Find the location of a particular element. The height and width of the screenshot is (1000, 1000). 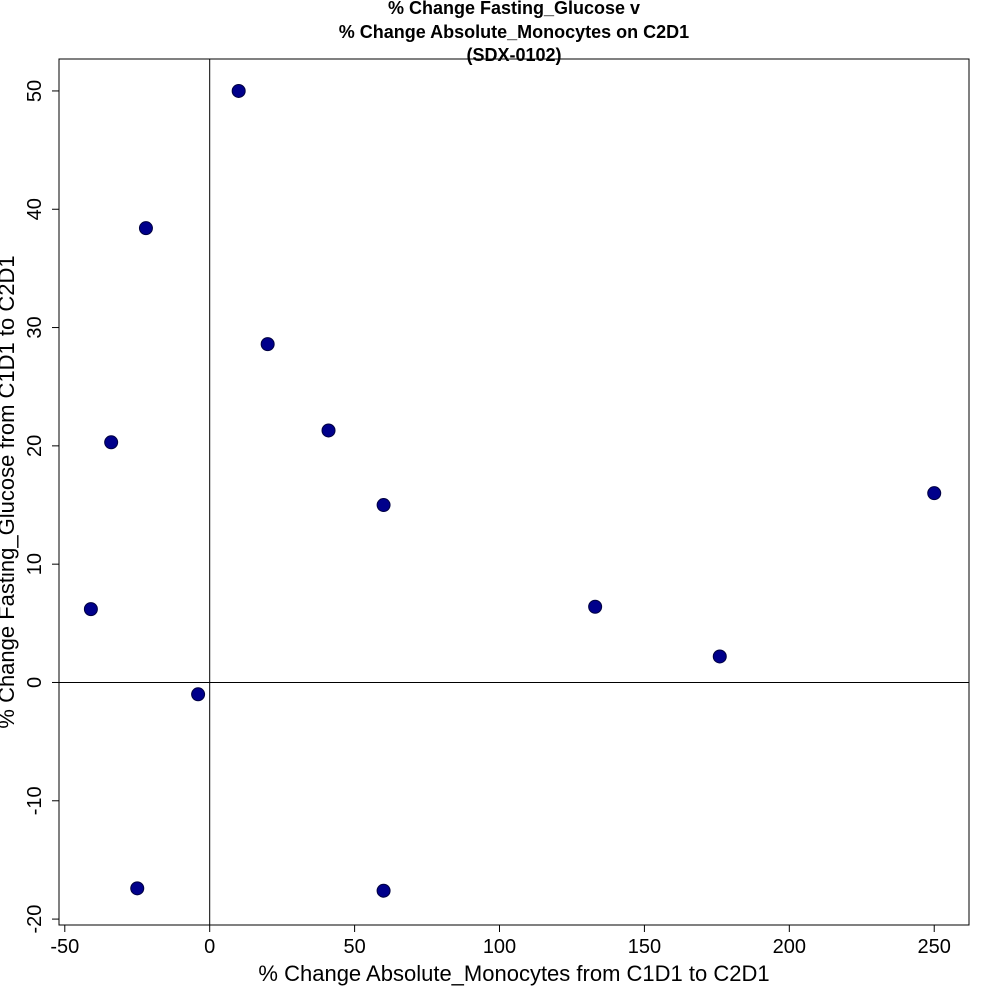

x-tick-label: 50 is located at coordinates (354, 947).